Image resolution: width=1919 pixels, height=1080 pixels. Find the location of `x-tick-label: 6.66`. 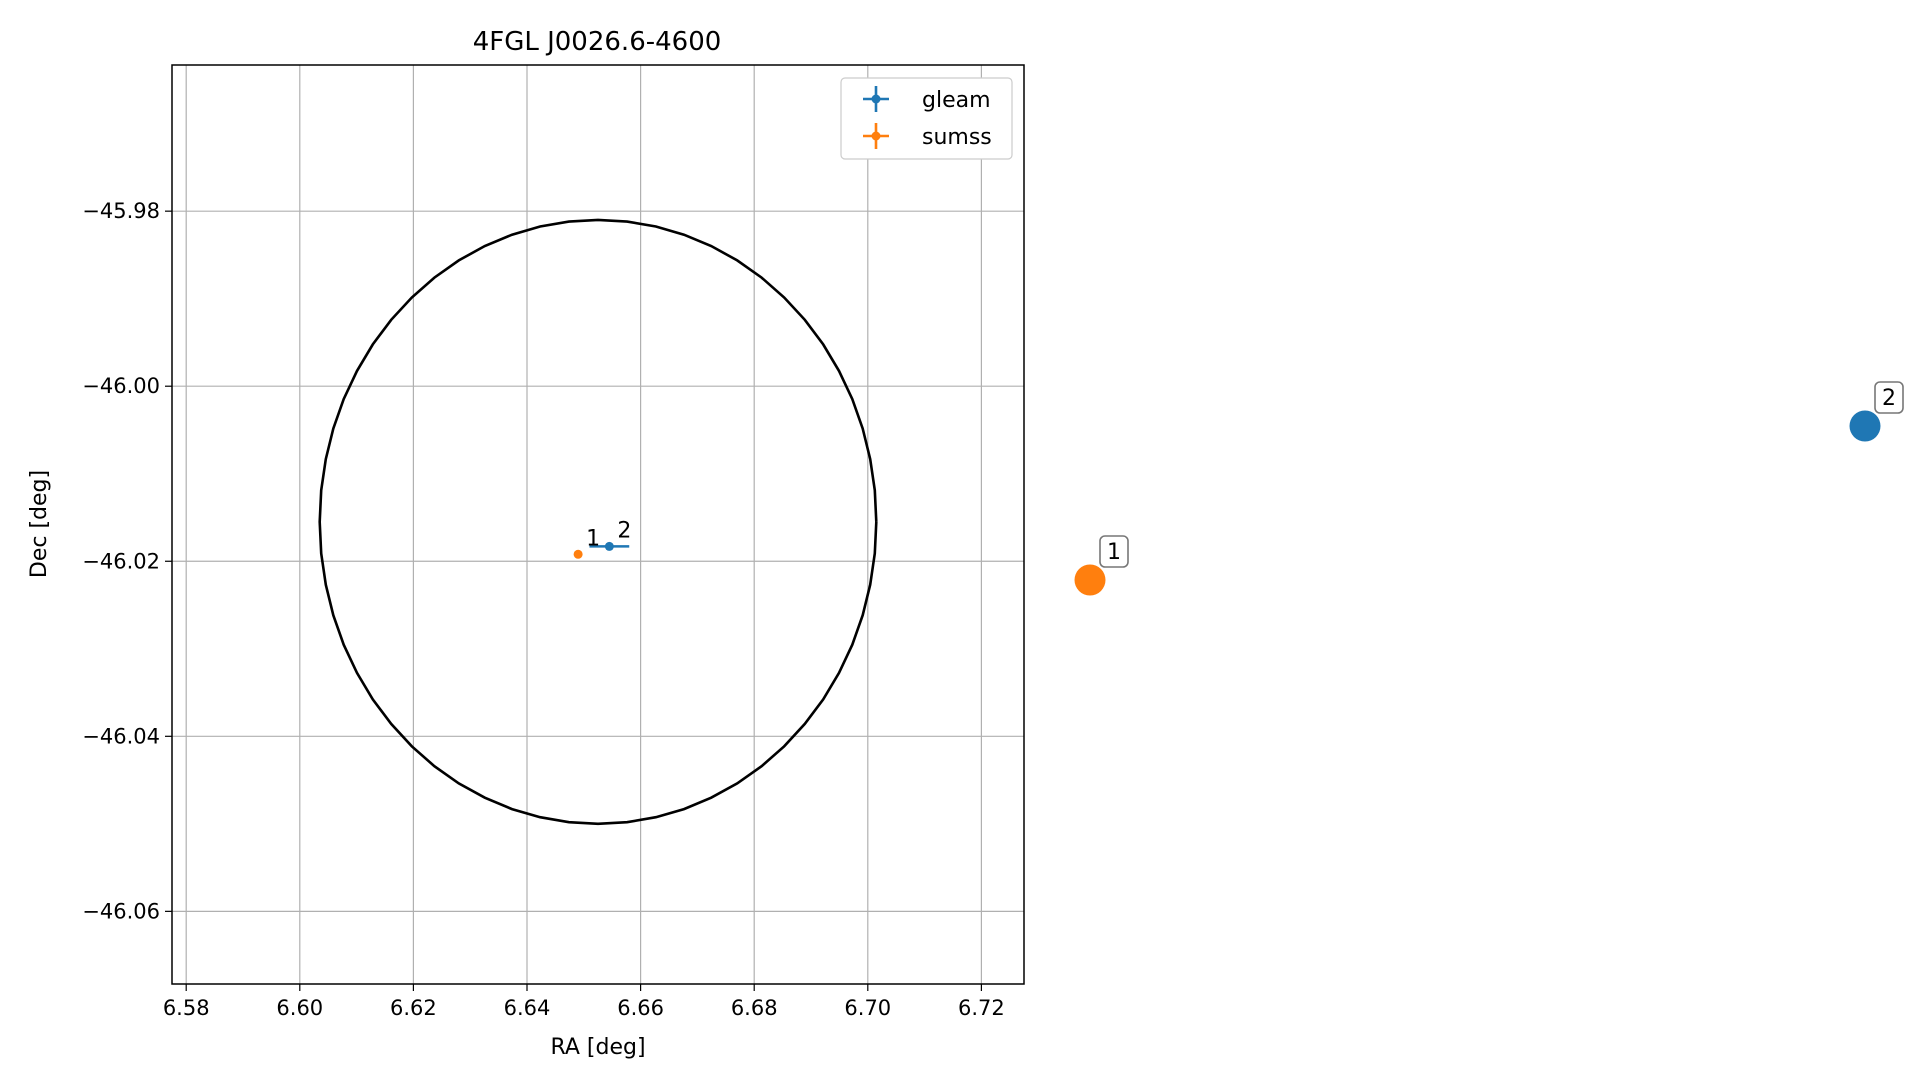

x-tick-label: 6.66 is located at coordinates (640, 1008).